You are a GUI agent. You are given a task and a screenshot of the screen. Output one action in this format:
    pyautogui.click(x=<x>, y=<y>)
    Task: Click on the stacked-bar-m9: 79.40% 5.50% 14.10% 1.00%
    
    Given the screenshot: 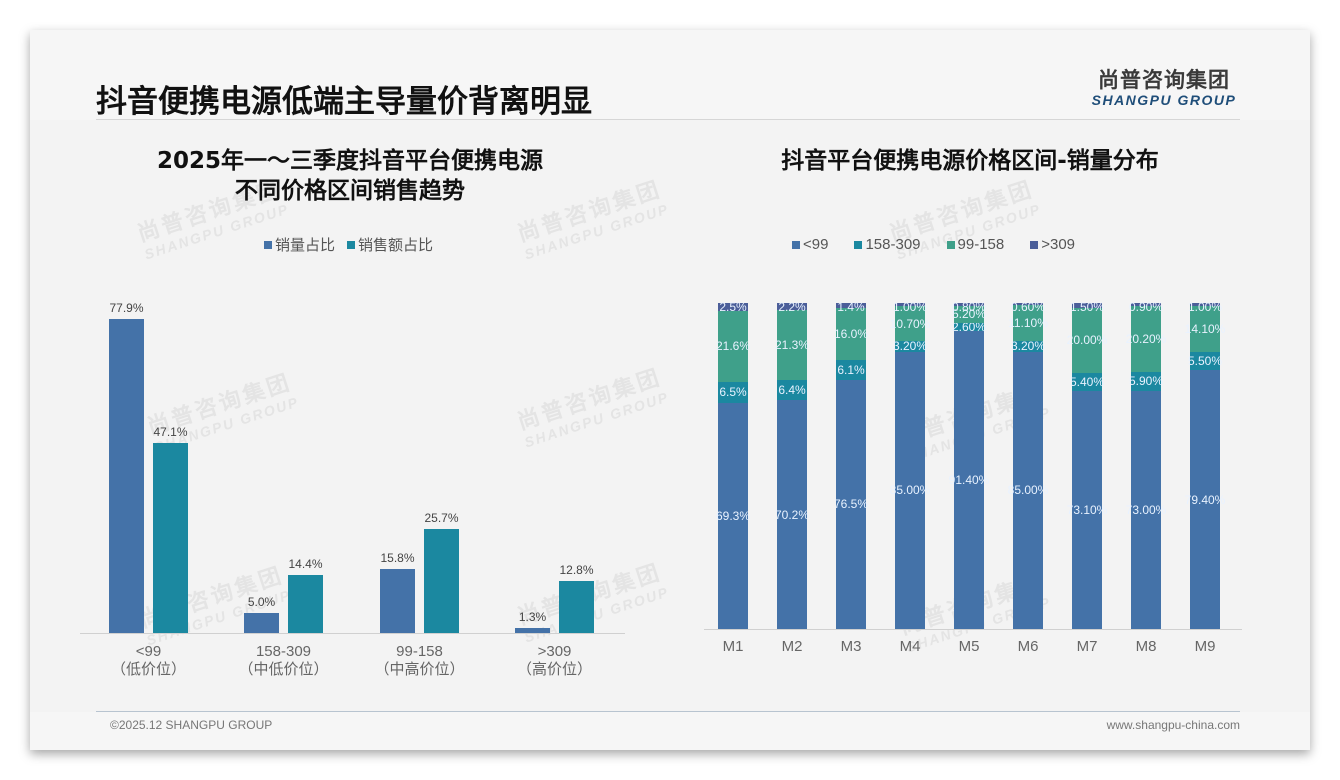 What is the action you would take?
    pyautogui.click(x=1205, y=464)
    